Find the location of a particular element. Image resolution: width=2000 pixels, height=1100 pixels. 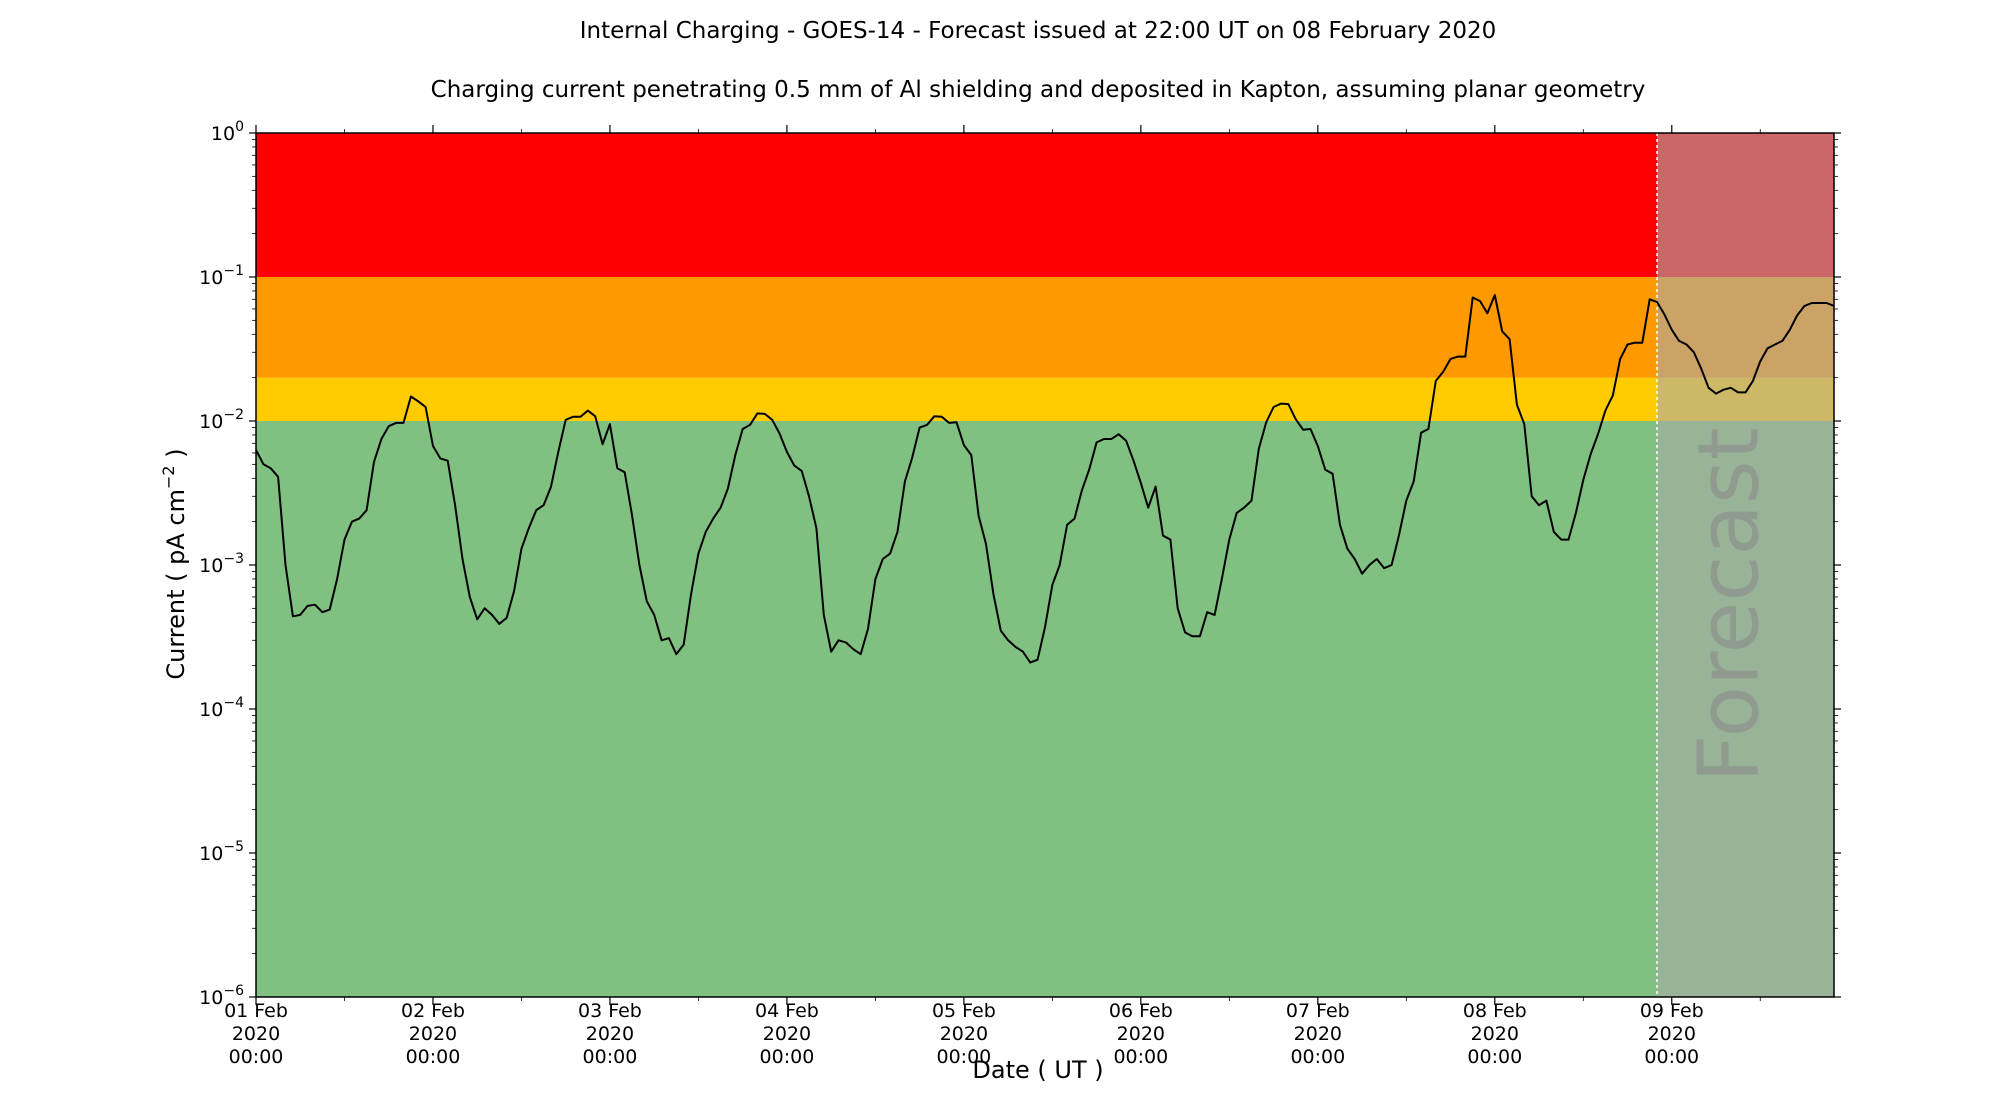

x-tick-label: 07 Feb is located at coordinates (1318, 1011).